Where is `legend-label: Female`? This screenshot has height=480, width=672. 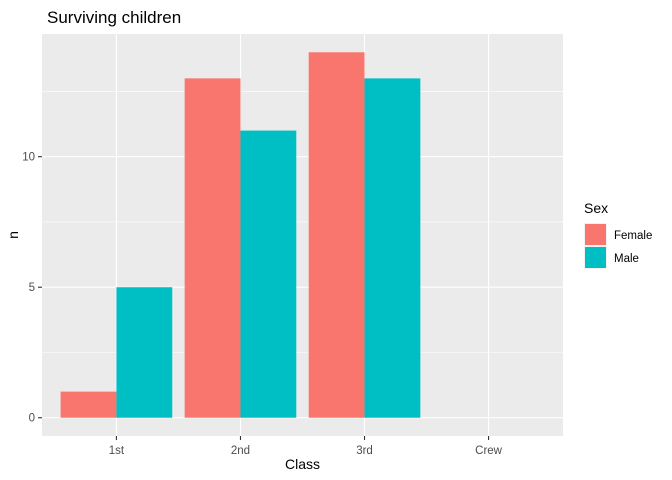 legend-label: Female is located at coordinates (633, 236).